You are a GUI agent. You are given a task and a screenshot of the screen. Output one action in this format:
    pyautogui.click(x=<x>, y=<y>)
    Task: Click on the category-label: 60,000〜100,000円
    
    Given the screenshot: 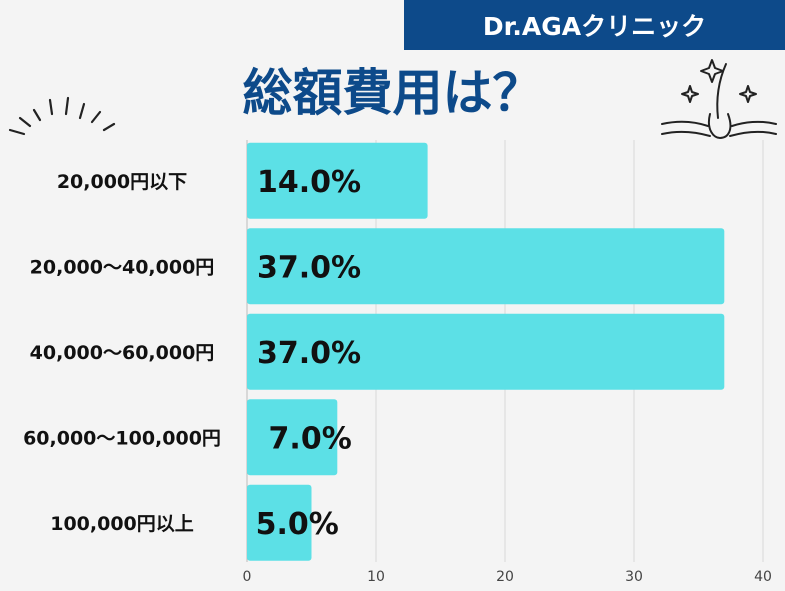 What is the action you would take?
    pyautogui.click(x=122, y=438)
    